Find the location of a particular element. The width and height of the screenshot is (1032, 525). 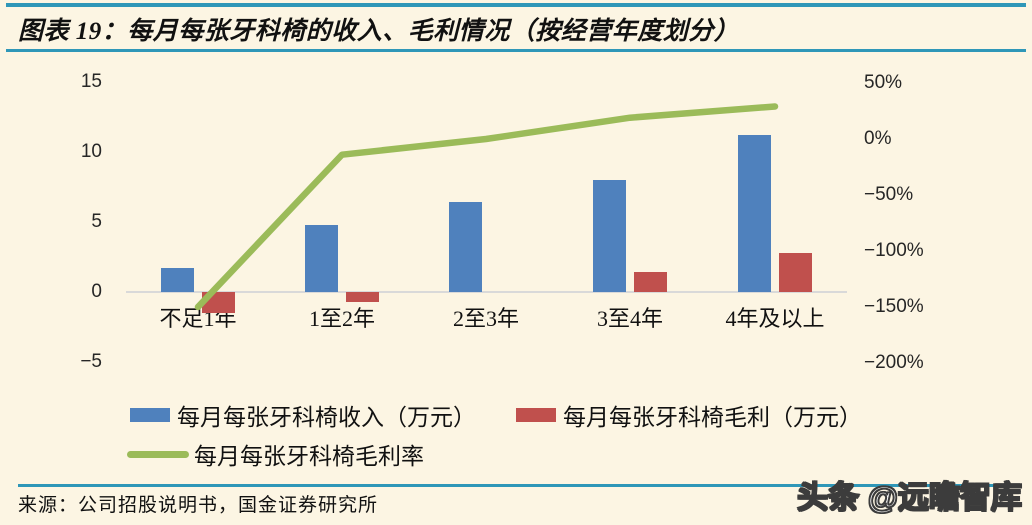

right-axis-tick: −100% is located at coordinates (894, 250).